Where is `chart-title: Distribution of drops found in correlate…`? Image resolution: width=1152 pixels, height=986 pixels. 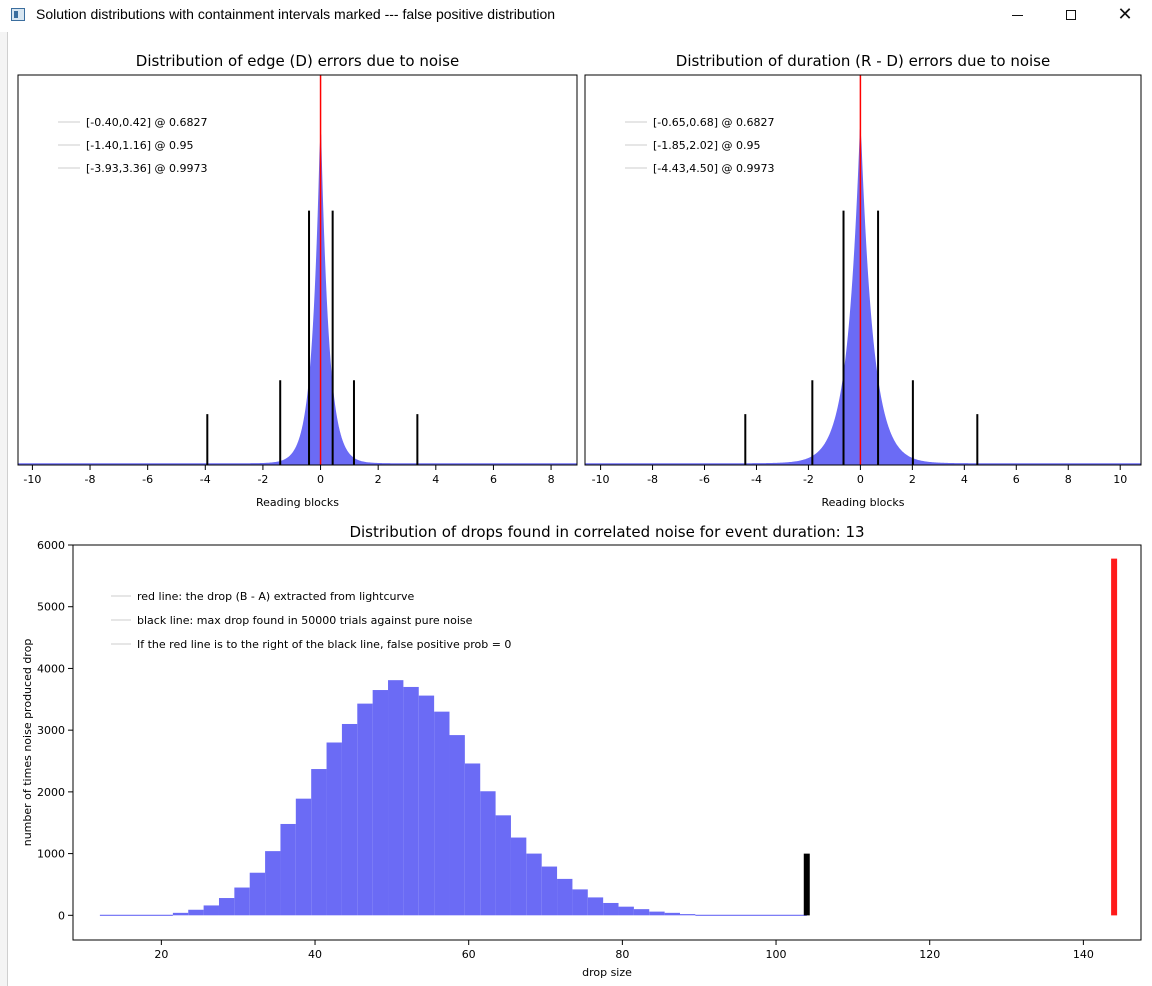 chart-title: Distribution of drops found in correlate… is located at coordinates (606, 532).